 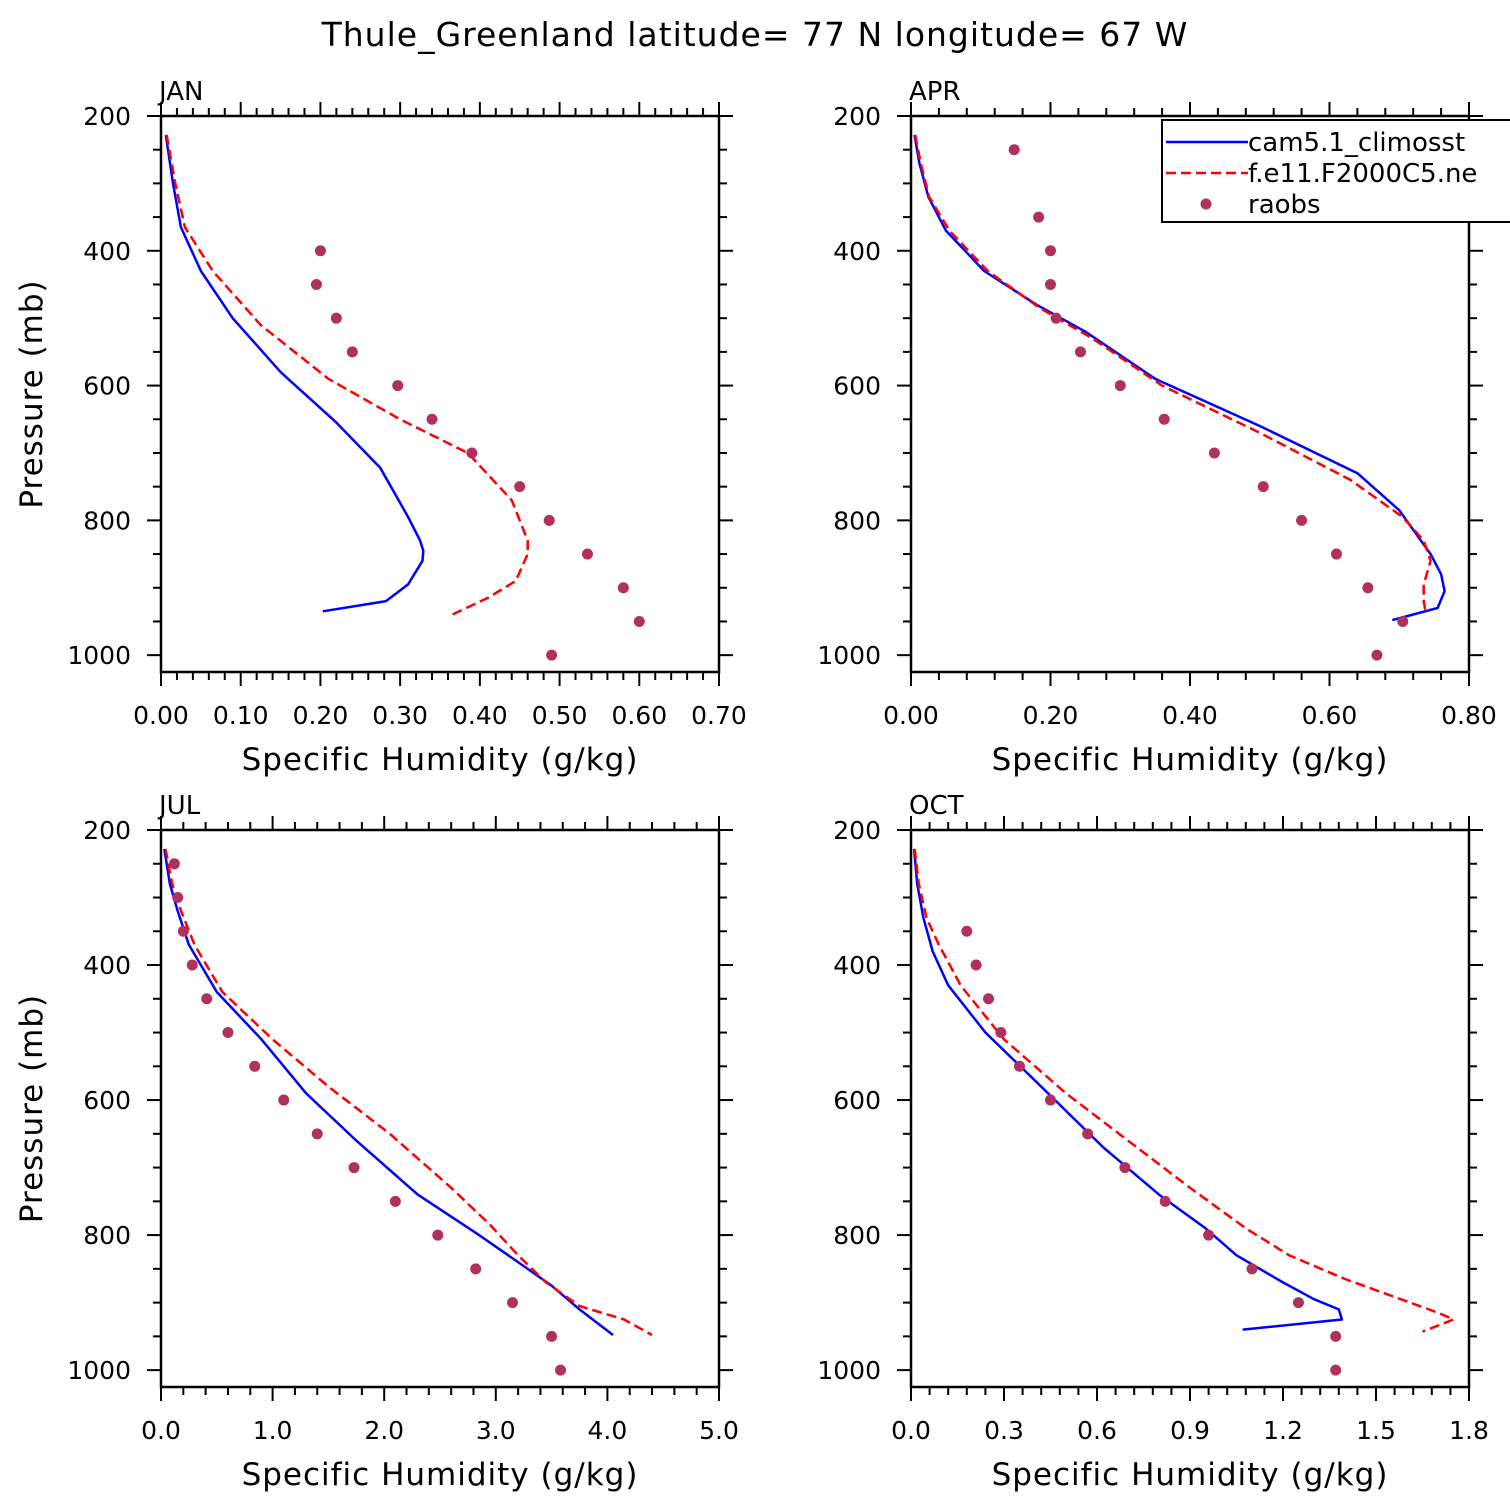 What do you see at coordinates (241, 715) in the screenshot?
I see `x-tick-label: 0.10` at bounding box center [241, 715].